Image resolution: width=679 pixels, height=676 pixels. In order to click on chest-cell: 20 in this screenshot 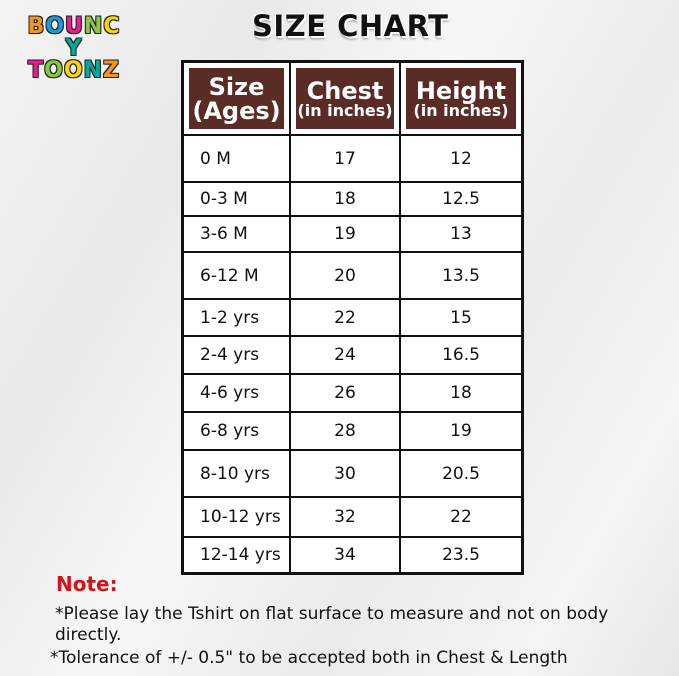, I will do `click(346, 275)`.